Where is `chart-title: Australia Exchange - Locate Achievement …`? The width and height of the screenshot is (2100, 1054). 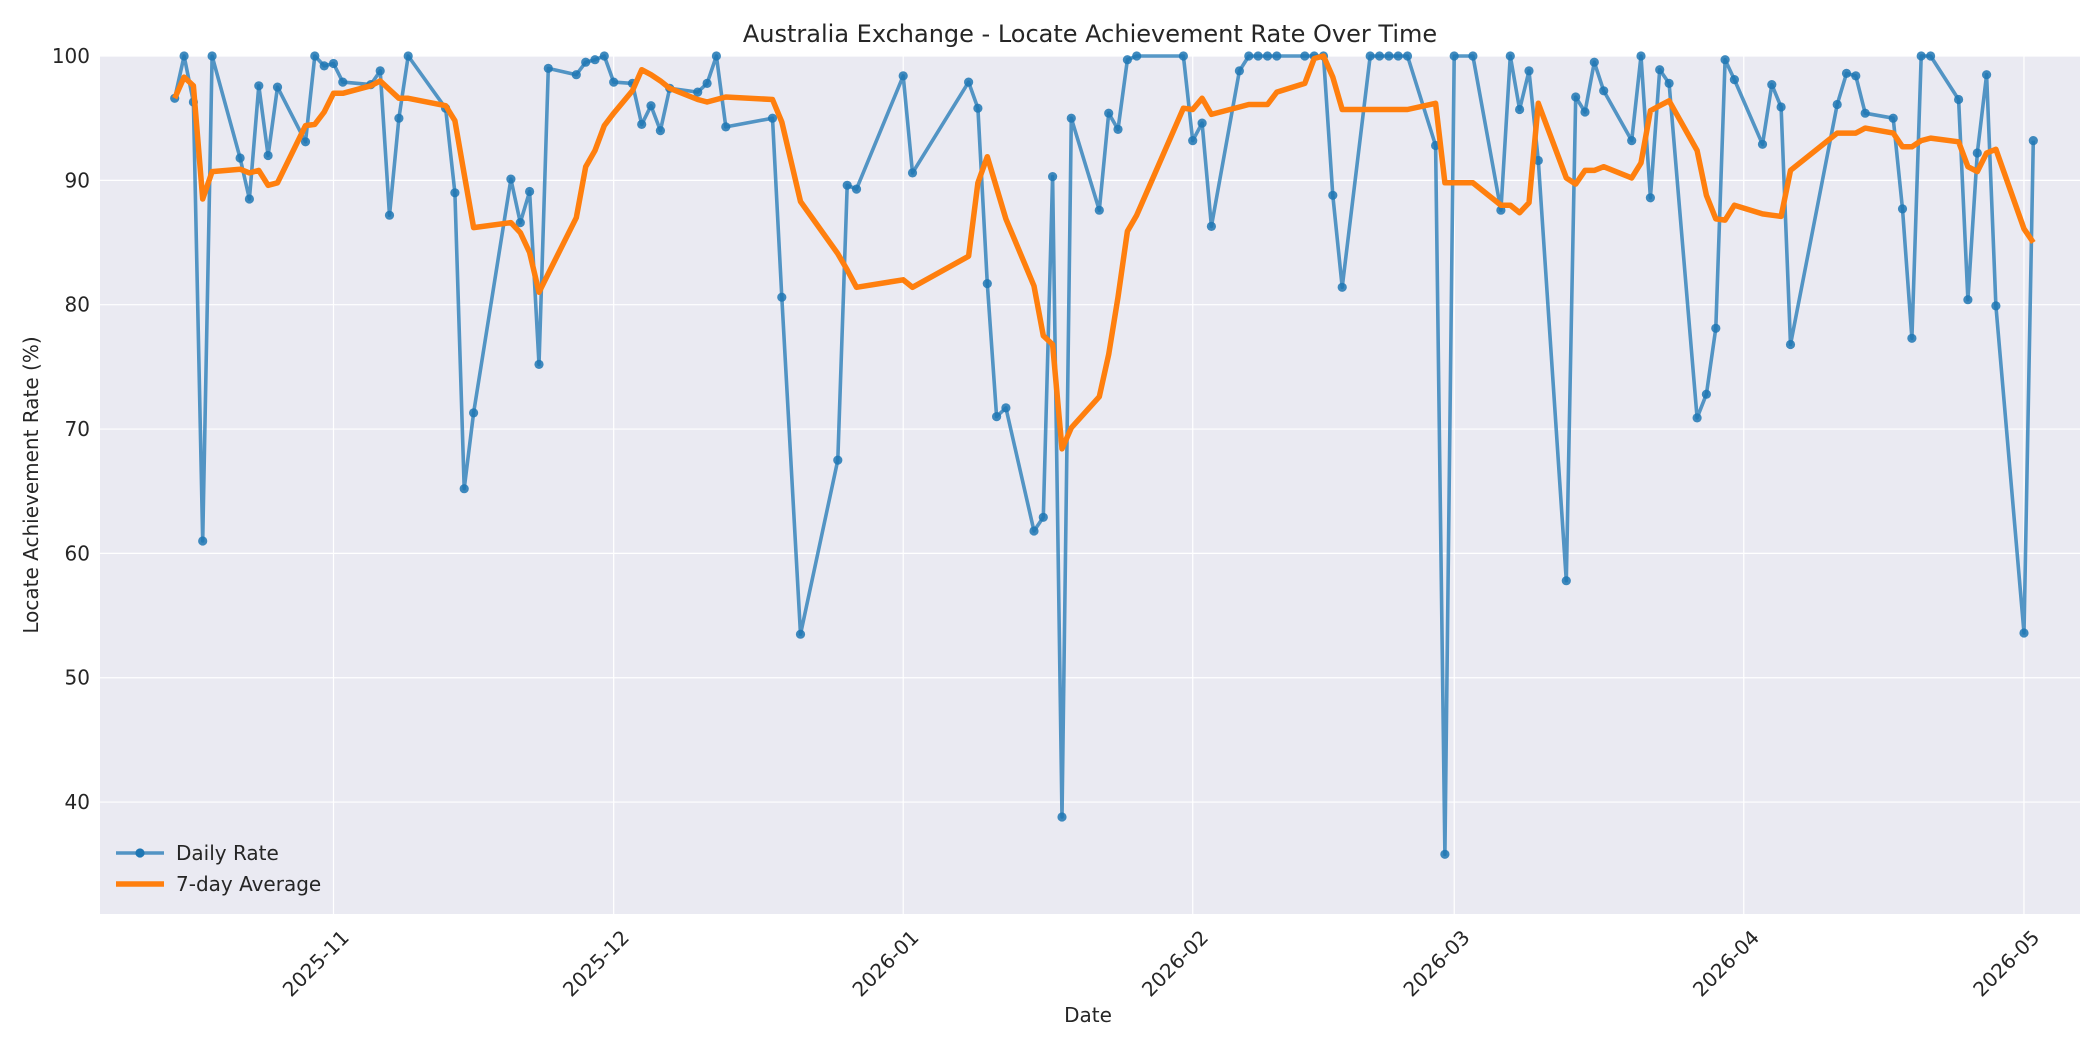
chart-title: Australia Exchange - Locate Achievement … is located at coordinates (1090, 34).